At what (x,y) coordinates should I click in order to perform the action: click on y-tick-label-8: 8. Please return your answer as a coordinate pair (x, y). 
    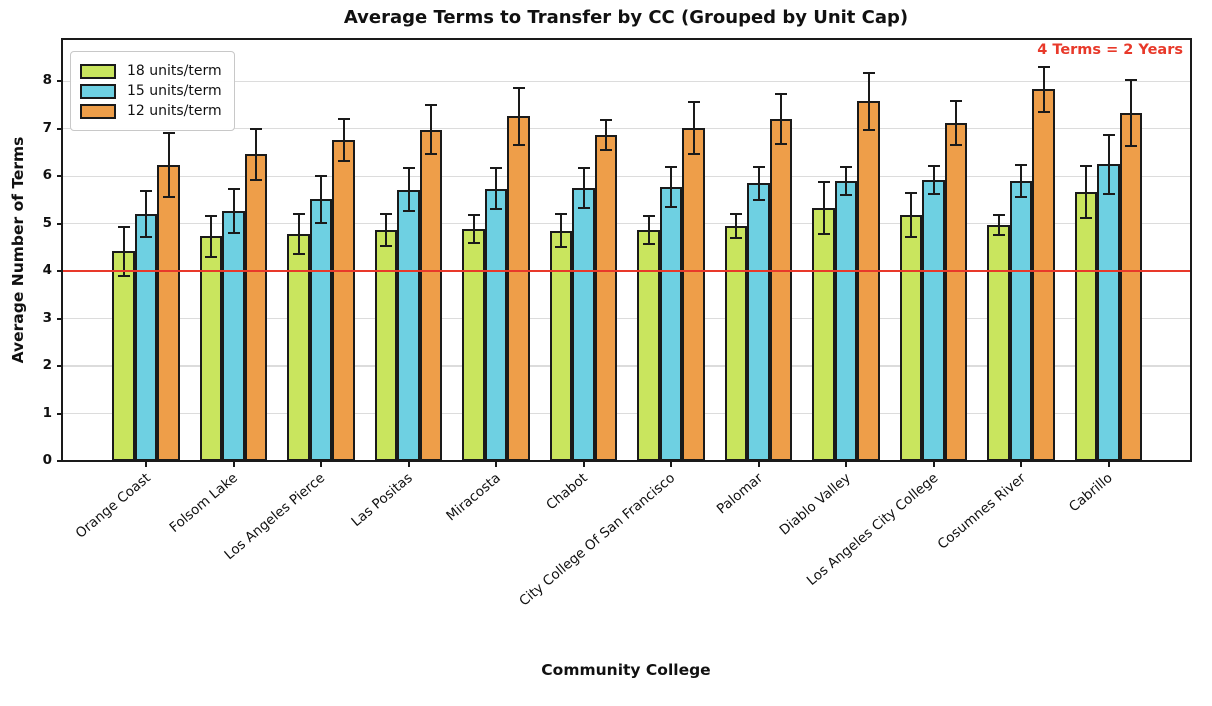
    Looking at the image, I should click on (47, 80).